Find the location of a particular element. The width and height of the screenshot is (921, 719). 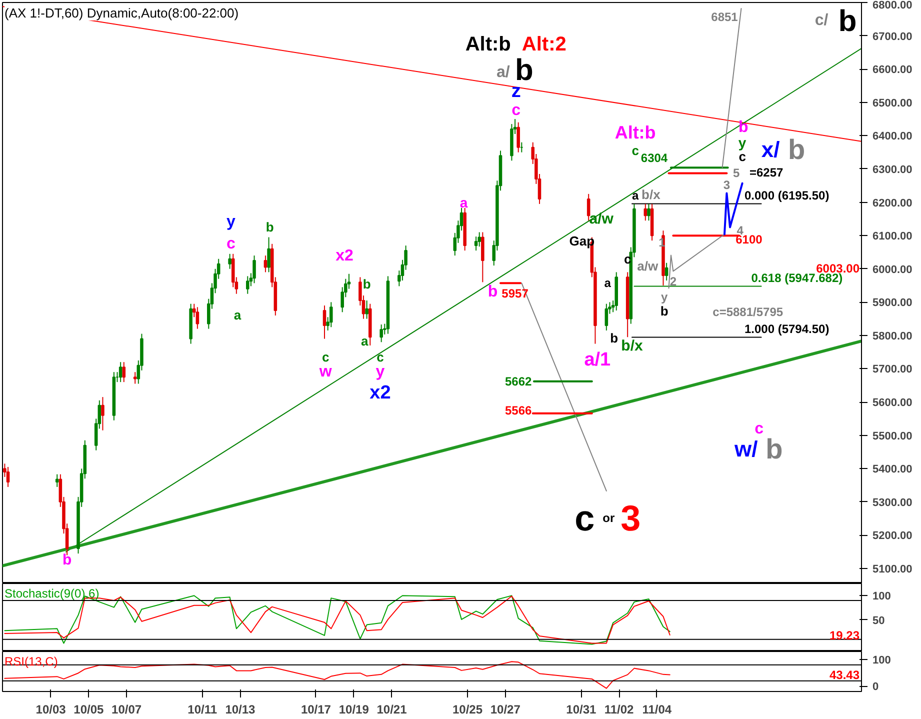

x-tick-label: 10/19 is located at coordinates (354, 709).